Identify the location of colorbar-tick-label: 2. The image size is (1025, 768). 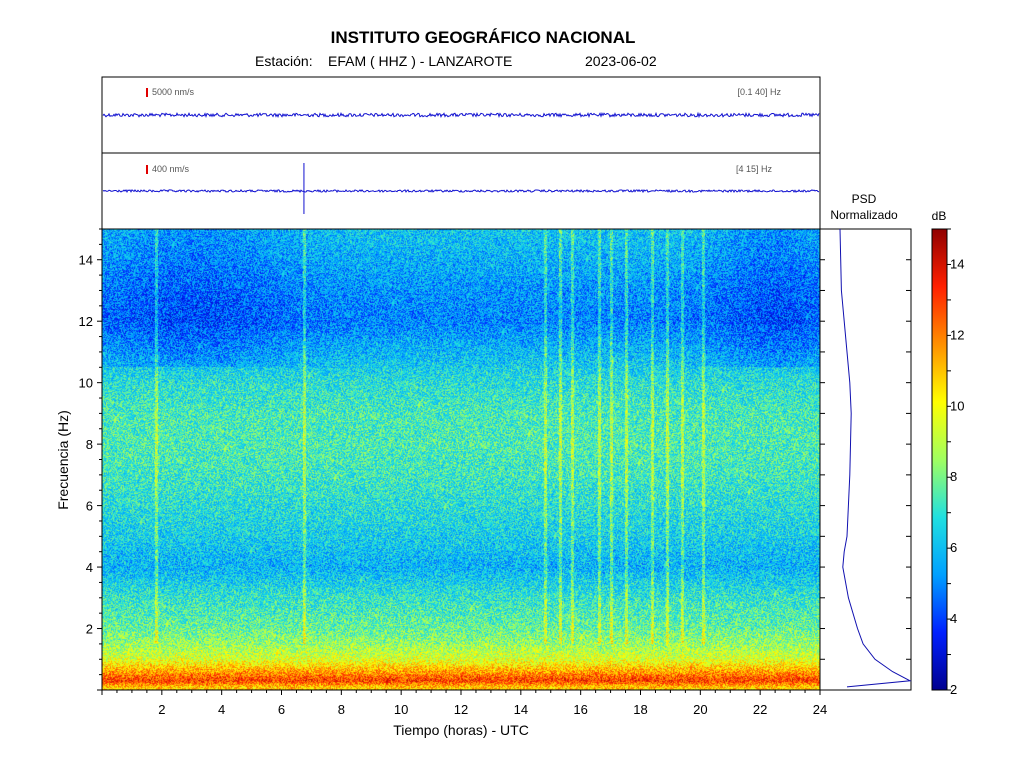
(953, 689).